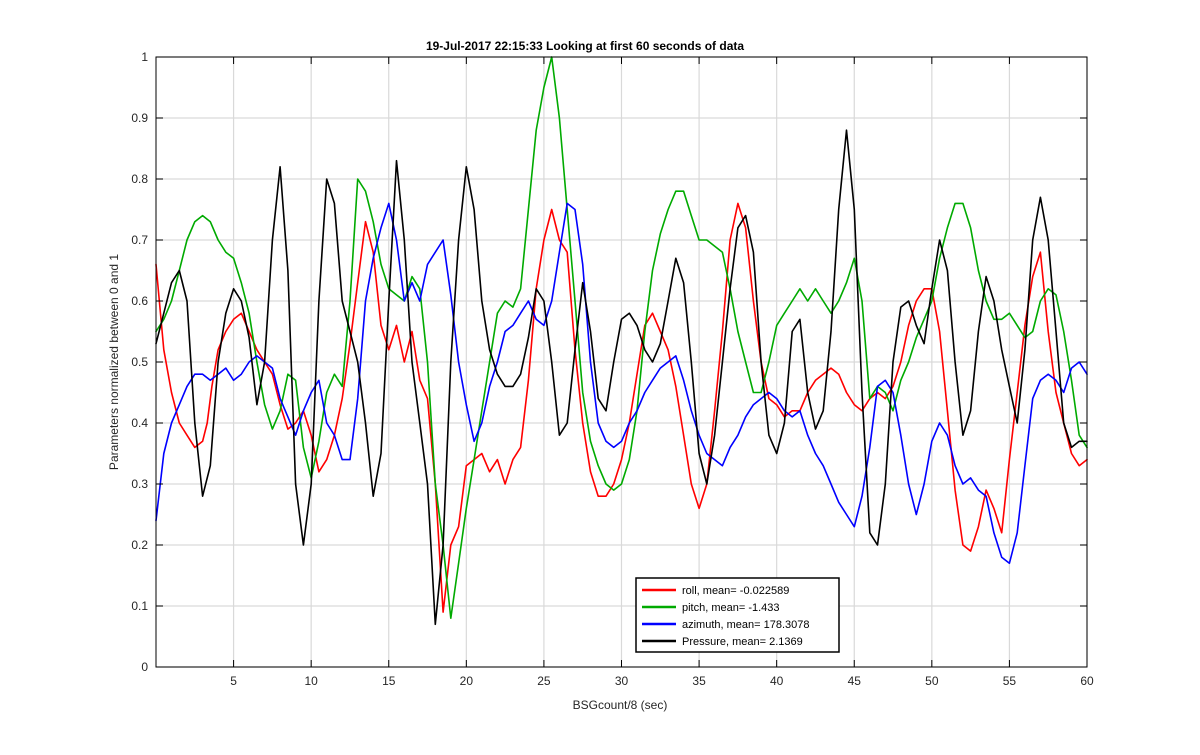 This screenshot has width=1200, height=755. What do you see at coordinates (139, 423) in the screenshot?
I see `y-tick-label: 0.4` at bounding box center [139, 423].